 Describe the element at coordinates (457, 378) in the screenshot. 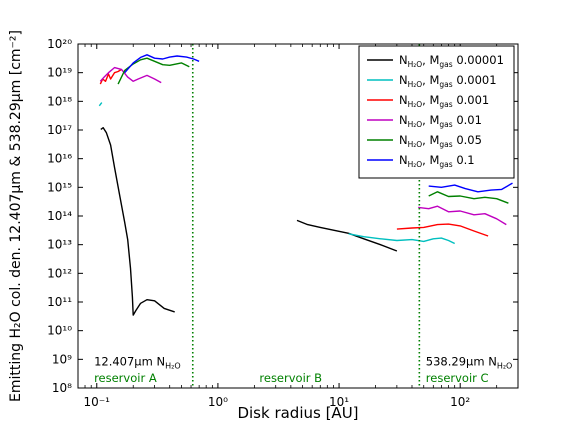

I see `annotation-4: reservoir C` at that location.